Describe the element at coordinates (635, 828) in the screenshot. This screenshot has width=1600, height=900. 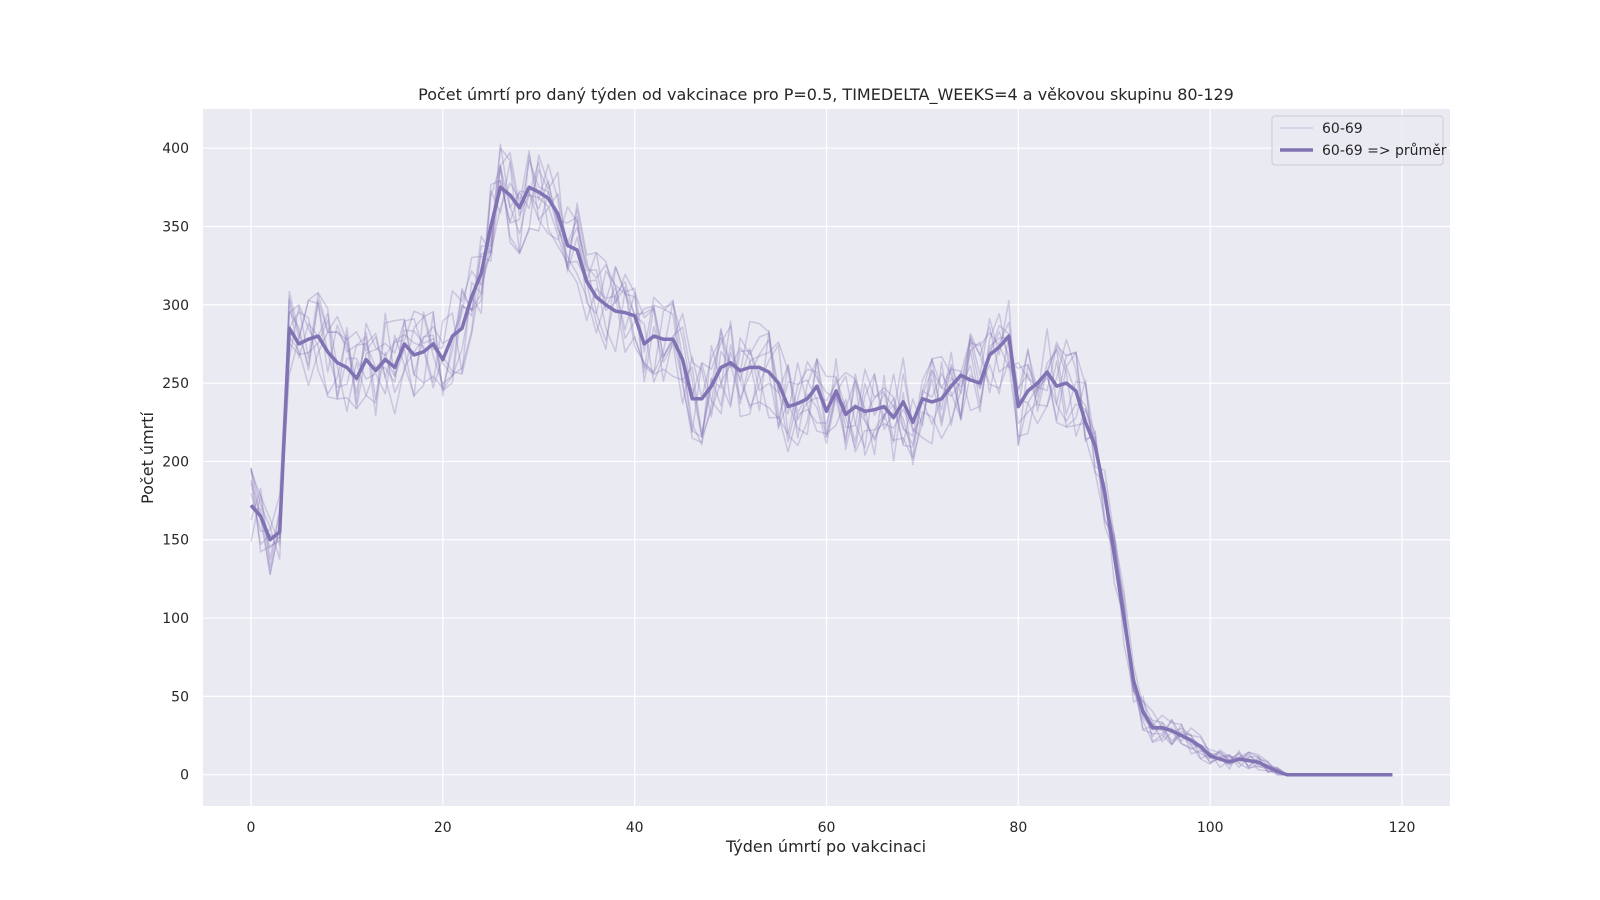
I see `x-tick-label: 40` at that location.